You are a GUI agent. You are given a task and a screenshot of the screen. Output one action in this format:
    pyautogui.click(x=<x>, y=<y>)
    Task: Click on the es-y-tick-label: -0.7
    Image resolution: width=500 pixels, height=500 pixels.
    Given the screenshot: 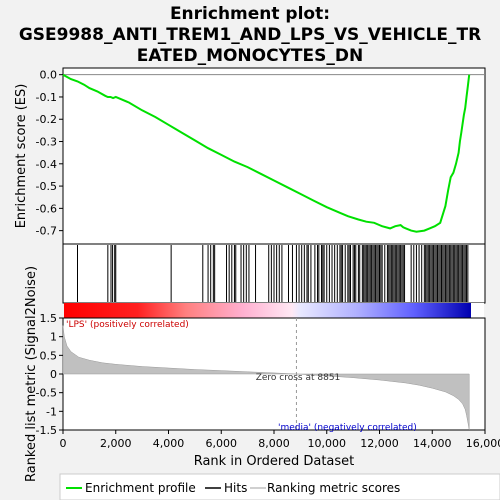 What is the action you would take?
    pyautogui.click(x=46, y=231)
    